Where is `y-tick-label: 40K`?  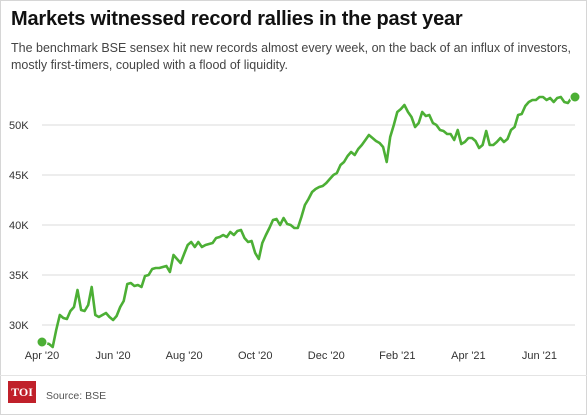
y-tick-label: 40K is located at coordinates (19, 226).